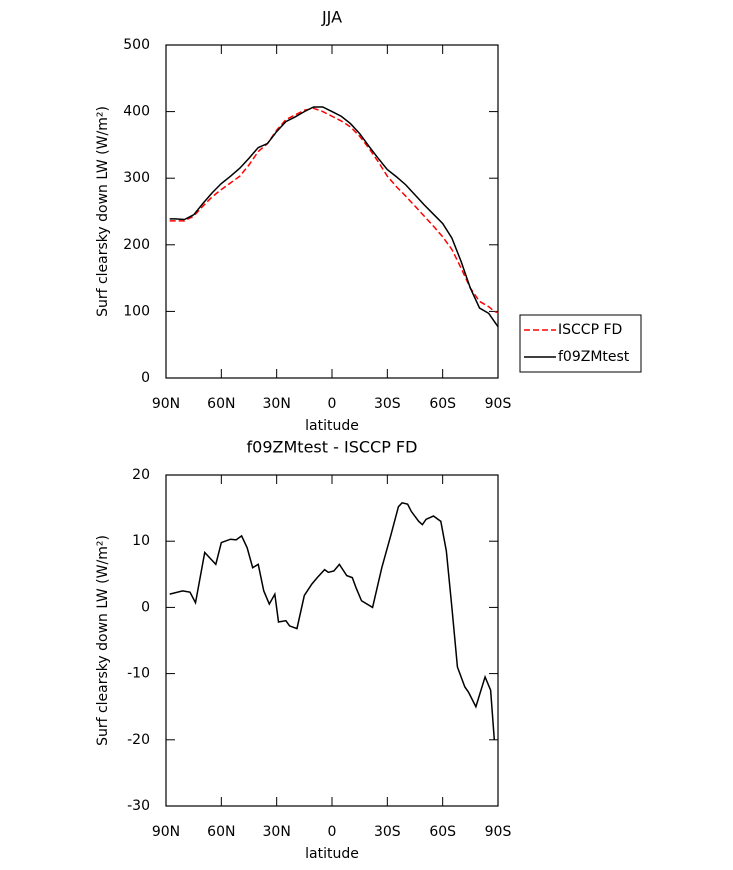 The width and height of the screenshot is (733, 870). I want to click on y-tick-label: 200, so click(136, 245).